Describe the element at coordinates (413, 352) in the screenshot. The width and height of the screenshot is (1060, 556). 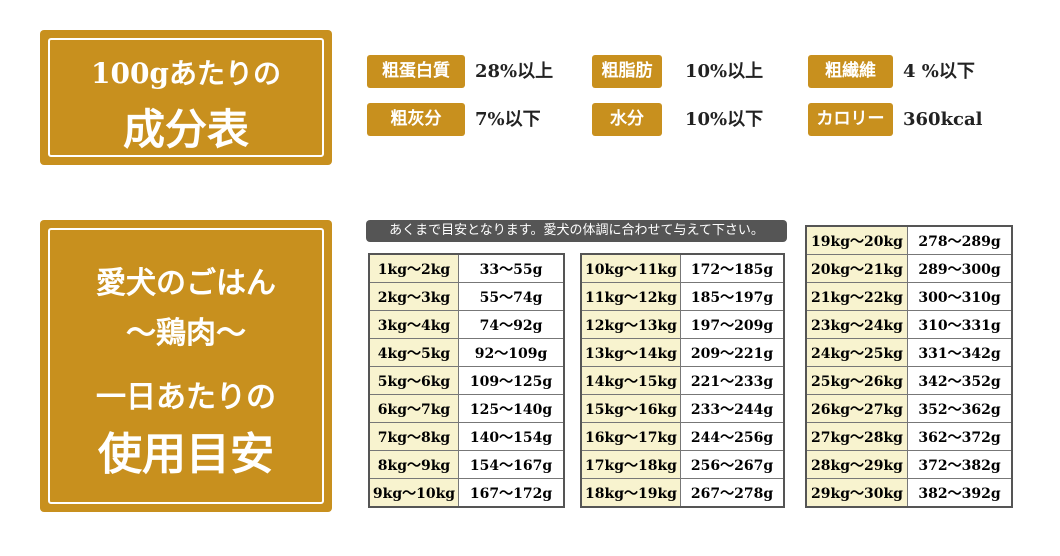
I see `weight-cell: 4kg〜5kg` at that location.